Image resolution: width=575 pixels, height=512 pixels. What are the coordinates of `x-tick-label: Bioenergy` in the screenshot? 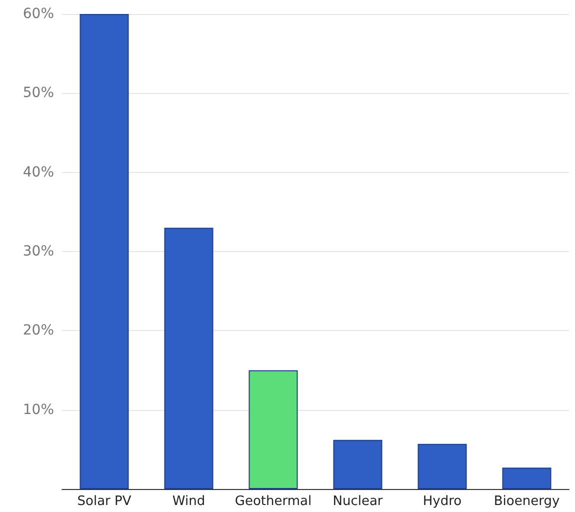 It's located at (527, 501).